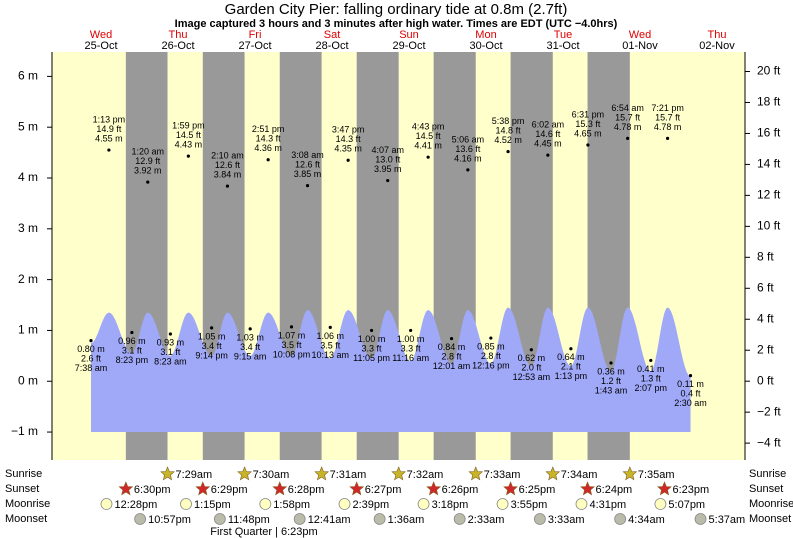 The height and width of the screenshot is (538, 793). I want to click on tide-time: 3:47 pm, so click(348, 130).